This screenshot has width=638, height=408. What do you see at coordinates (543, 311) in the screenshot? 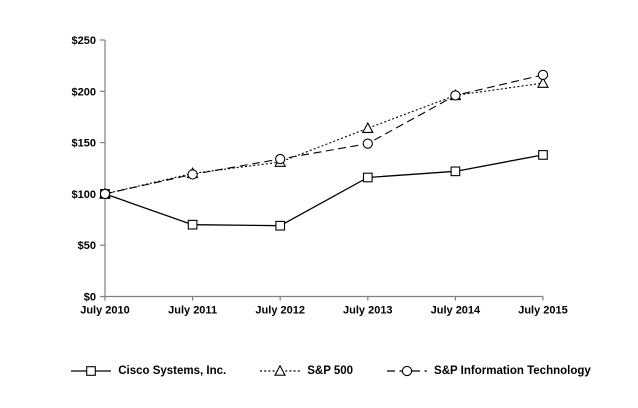
I see `x-axis-tick-label: July 2015` at bounding box center [543, 311].